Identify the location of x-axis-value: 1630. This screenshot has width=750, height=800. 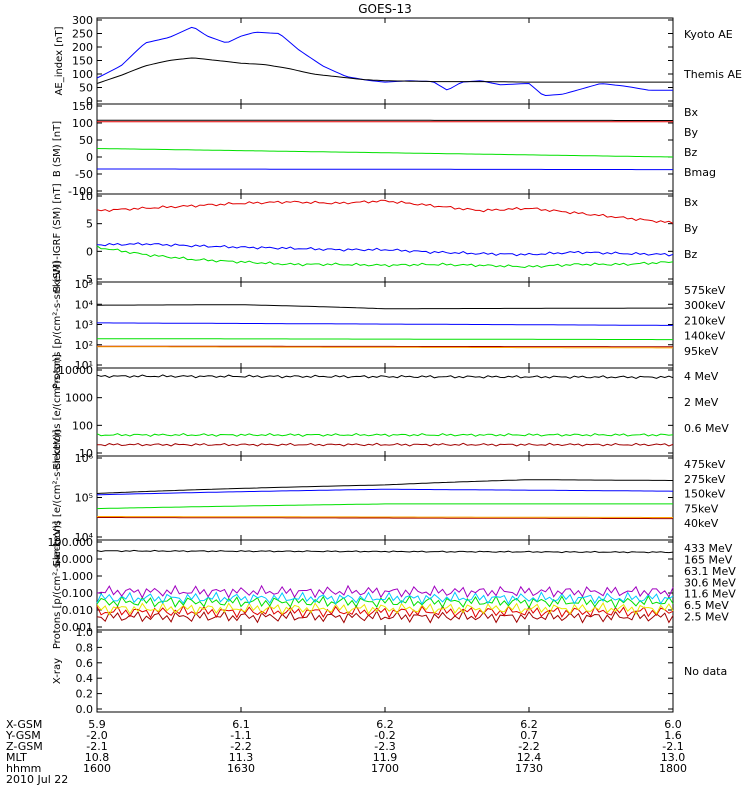
(241, 768).